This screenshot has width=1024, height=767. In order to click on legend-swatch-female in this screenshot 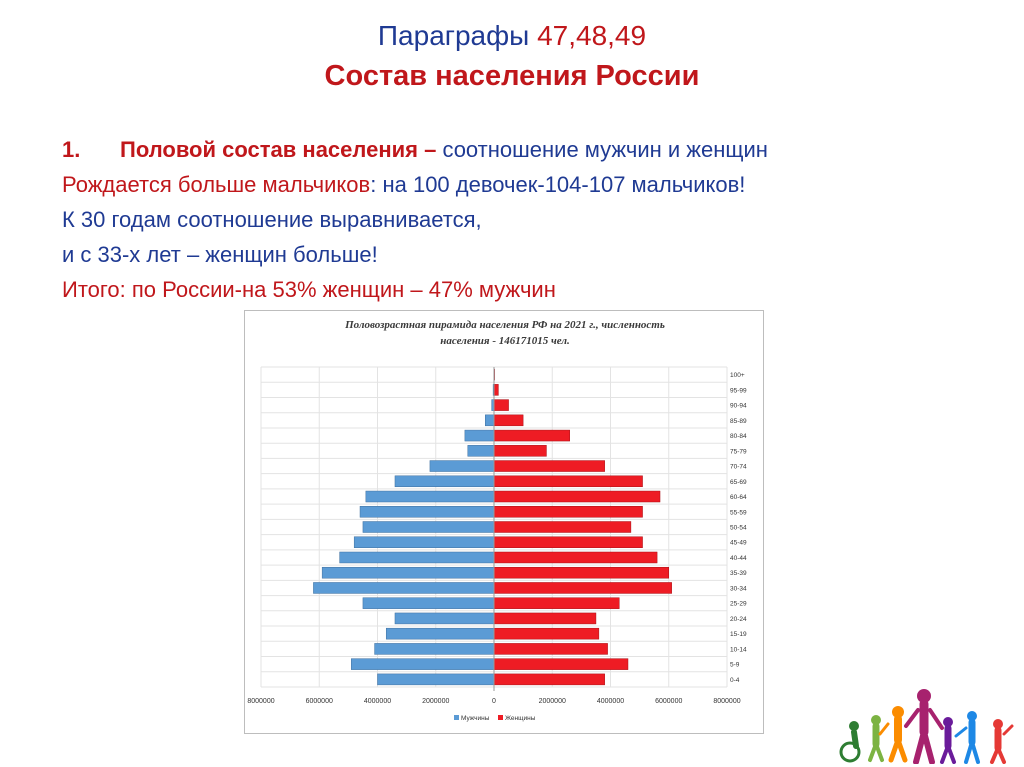, I will do `click(500, 717)`.